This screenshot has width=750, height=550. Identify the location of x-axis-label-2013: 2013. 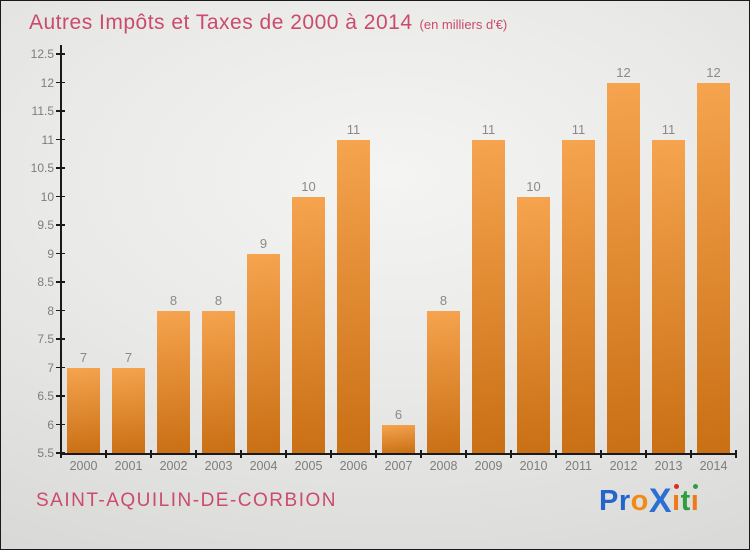
(668, 466).